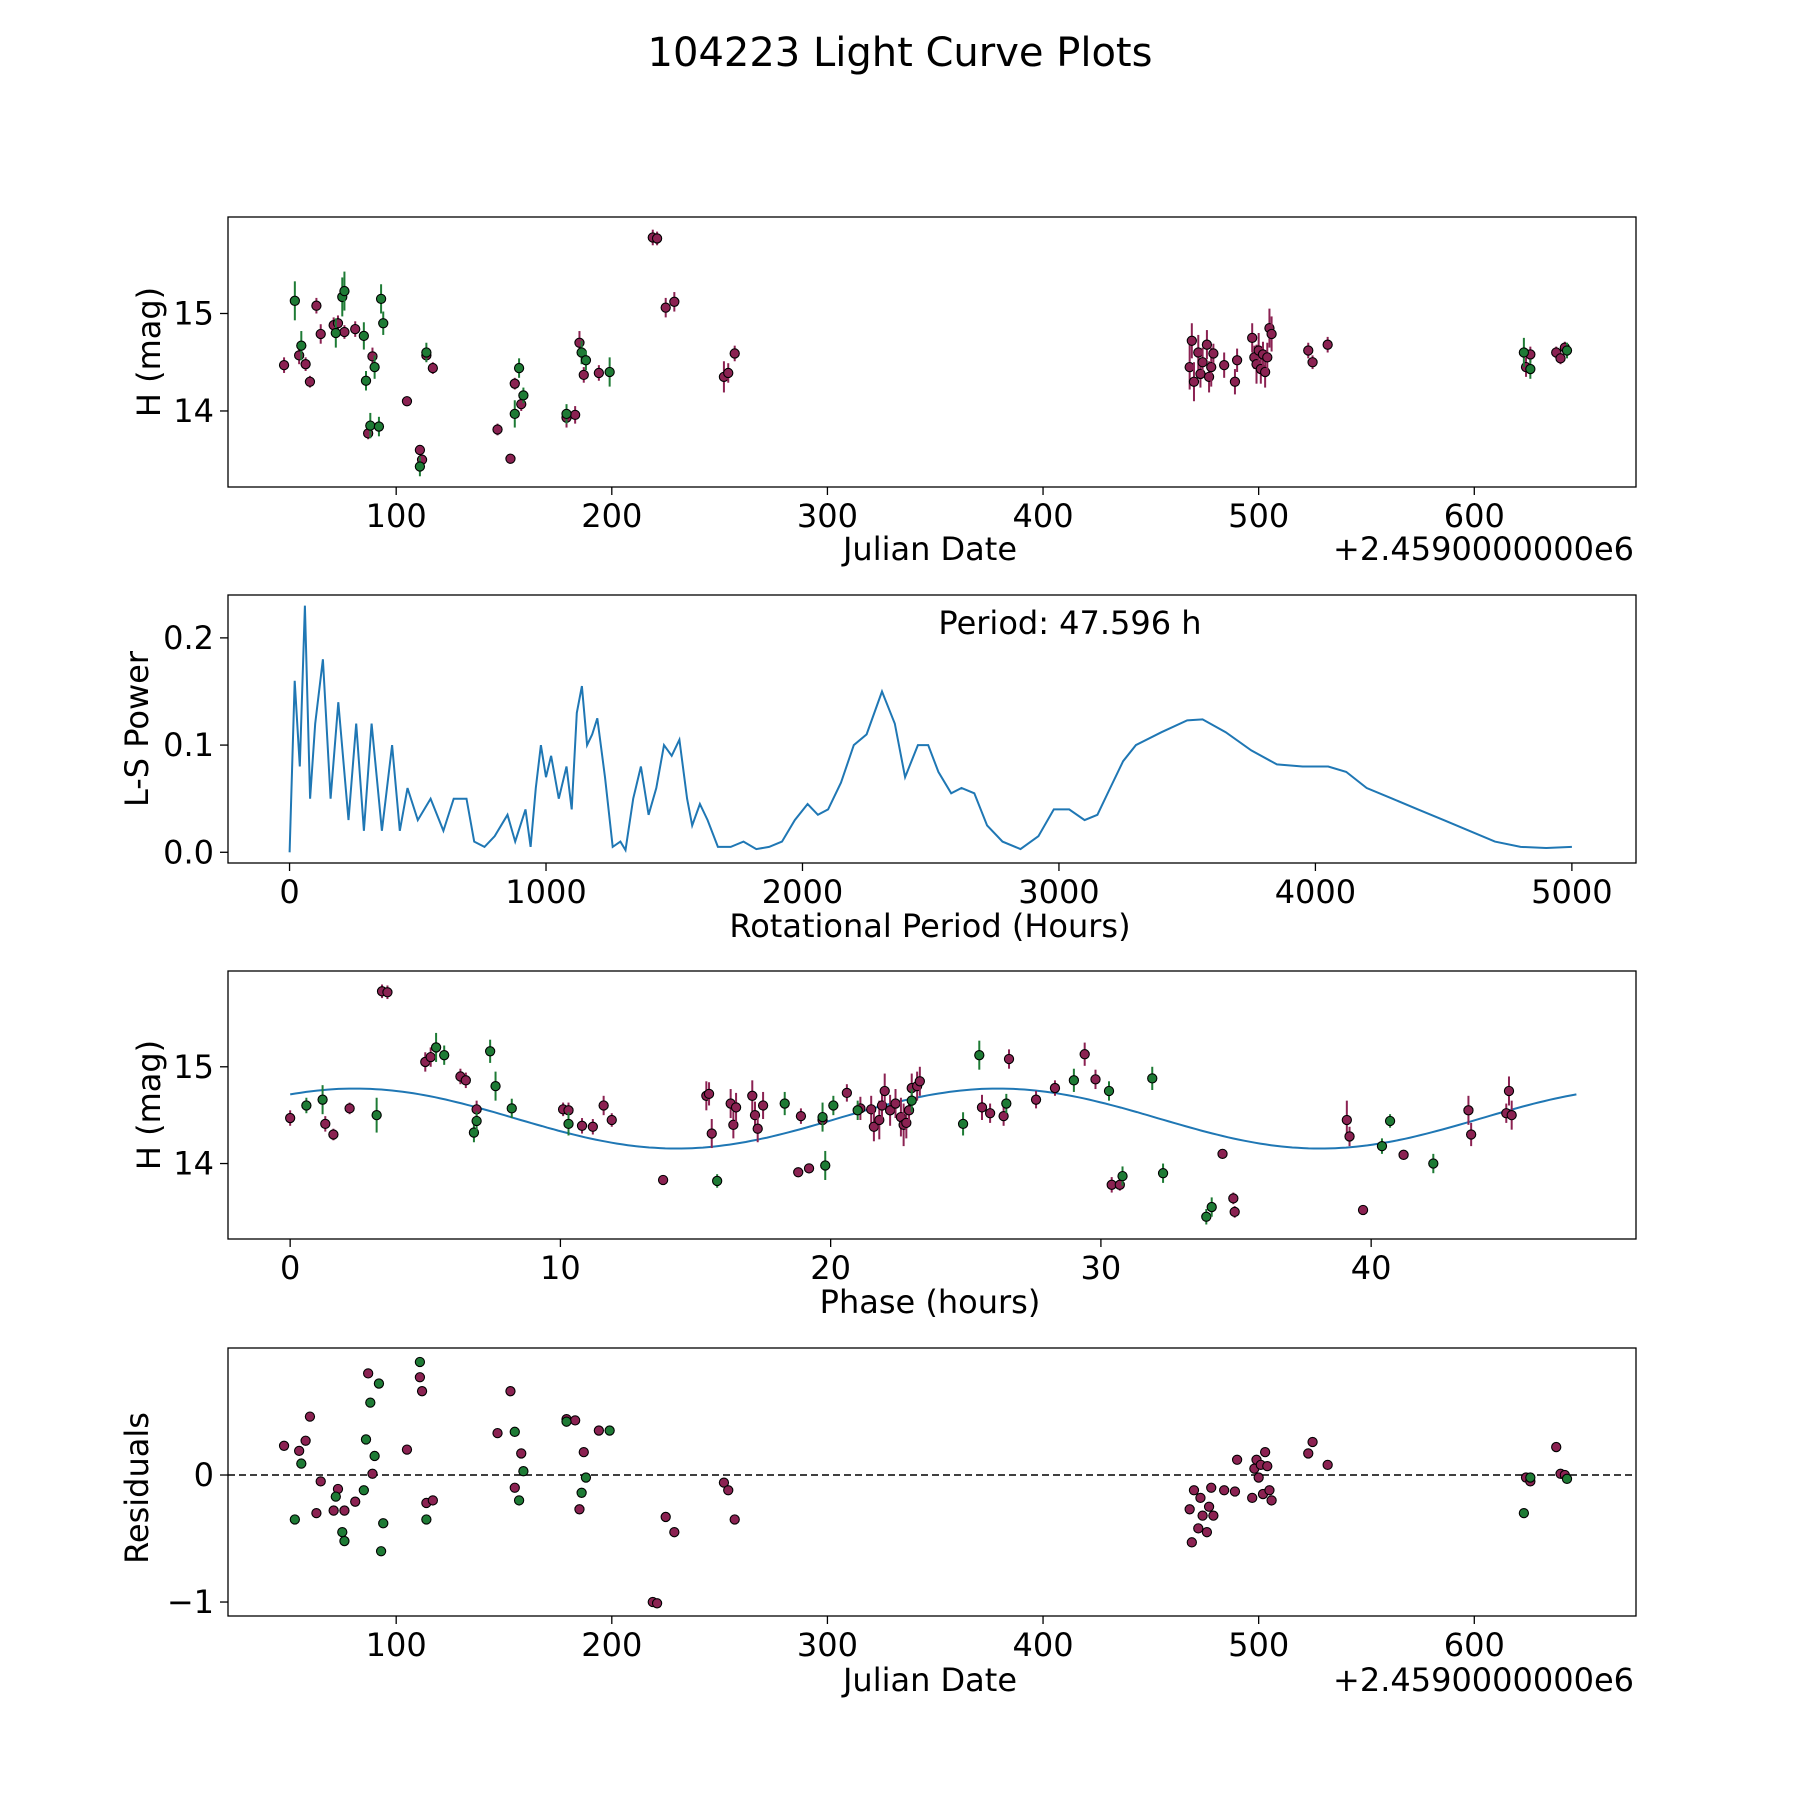  What do you see at coordinates (188, 638) in the screenshot?
I see `periodogram-ytick-label: 0.2` at bounding box center [188, 638].